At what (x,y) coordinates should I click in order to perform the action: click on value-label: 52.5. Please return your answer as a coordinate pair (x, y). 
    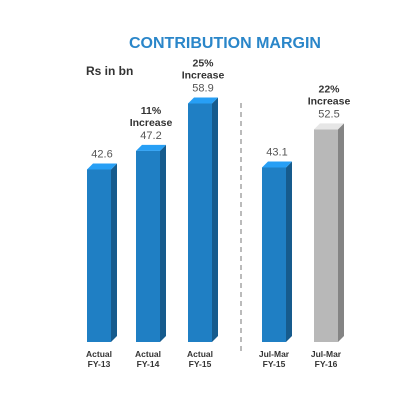
    Looking at the image, I should click on (328, 114).